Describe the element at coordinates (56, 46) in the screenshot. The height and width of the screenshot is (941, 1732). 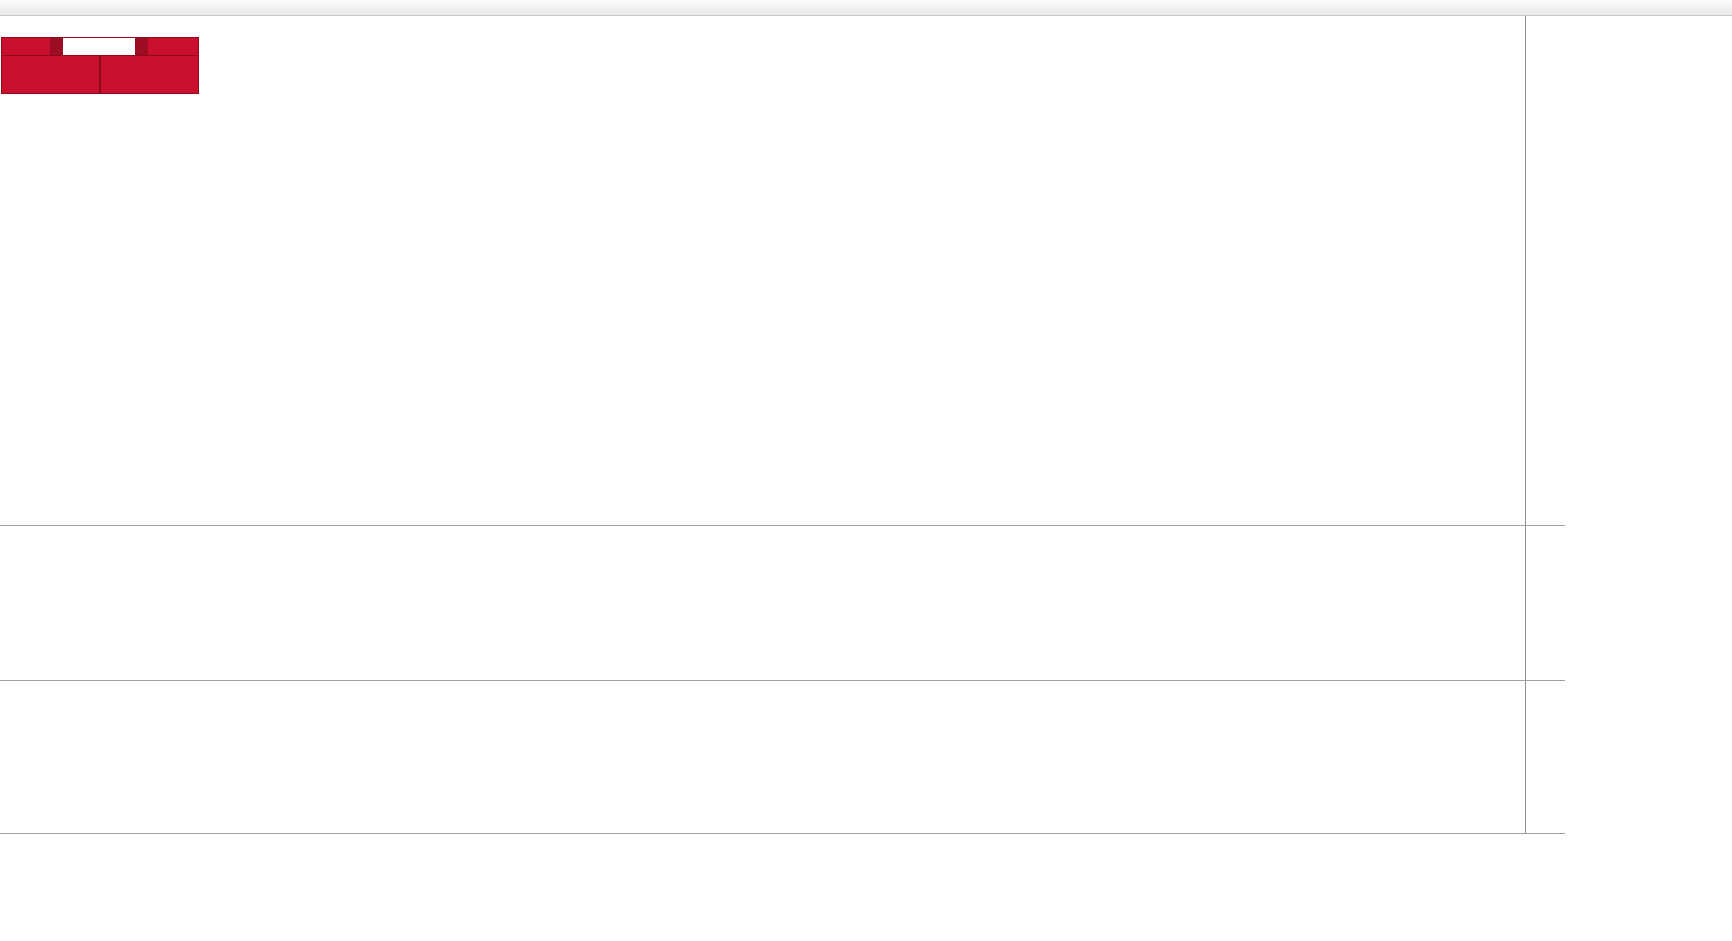
I see `sell-dropdown-icon` at that location.